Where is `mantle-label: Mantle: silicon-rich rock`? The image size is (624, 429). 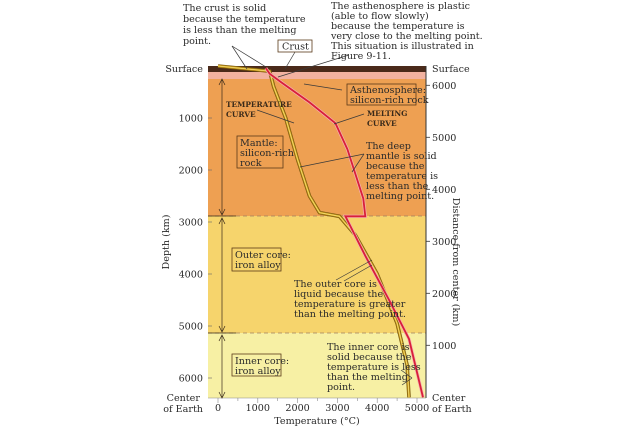
mantle-label: Mantle: silicon-rich rock is located at coordinates (268, 153).